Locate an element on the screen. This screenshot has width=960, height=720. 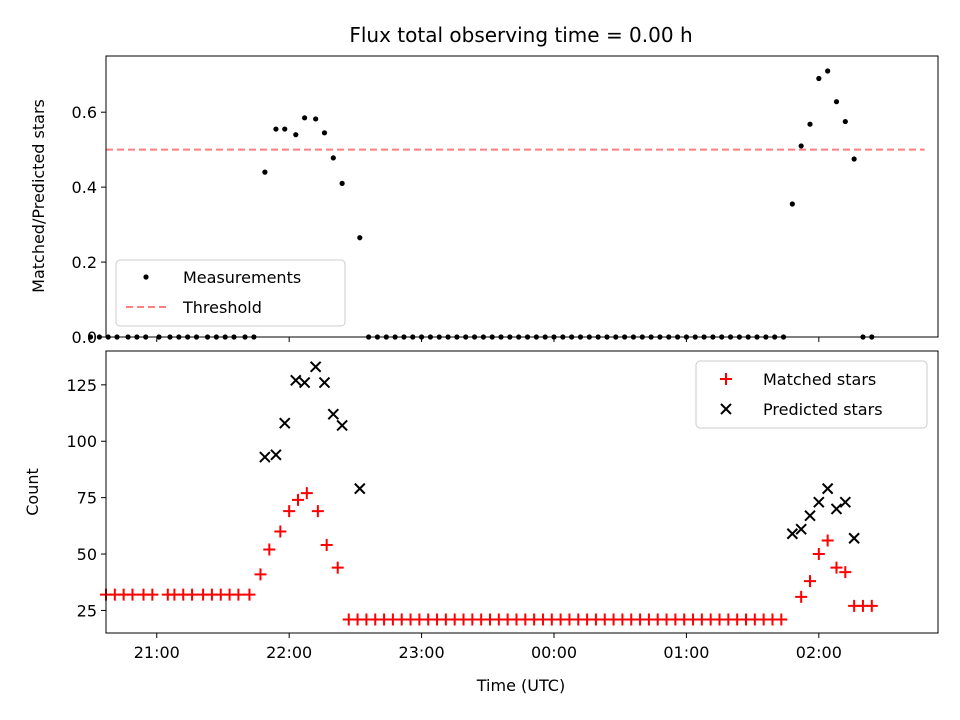
top-y-tick-label: 0.2 is located at coordinates (84, 262).